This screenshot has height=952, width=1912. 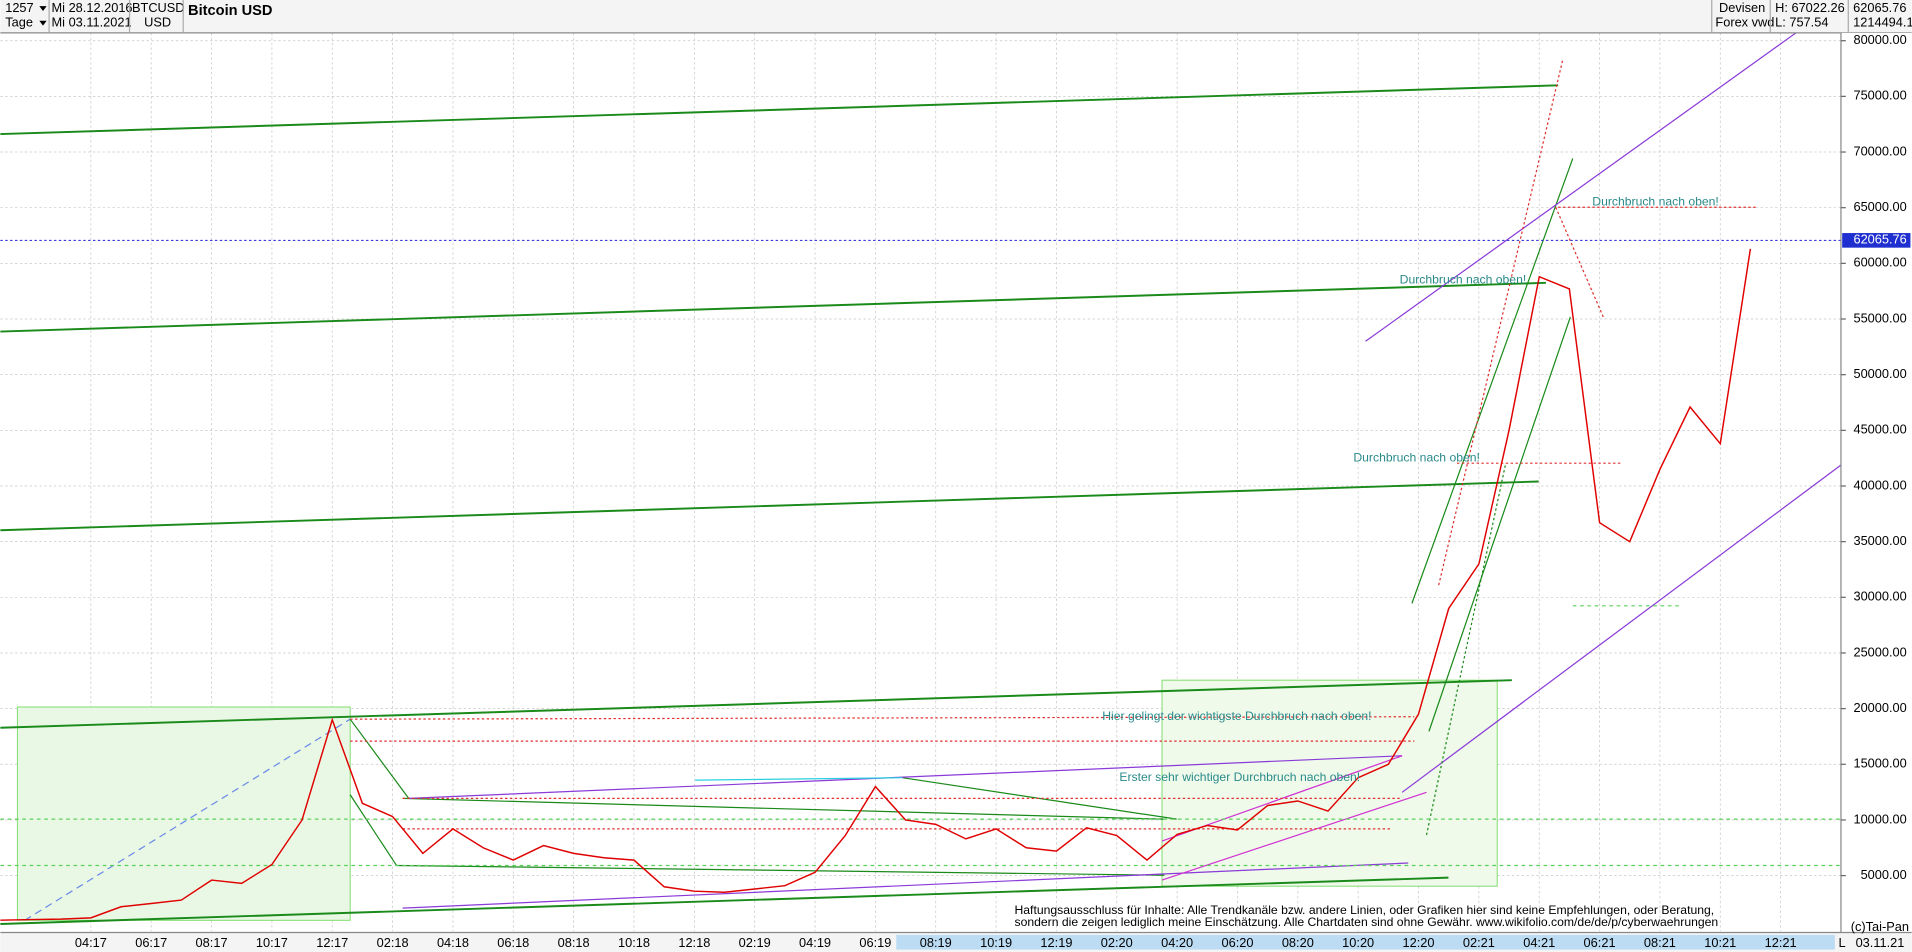 I want to click on x-tick-label: 12:19, so click(x=1056, y=942).